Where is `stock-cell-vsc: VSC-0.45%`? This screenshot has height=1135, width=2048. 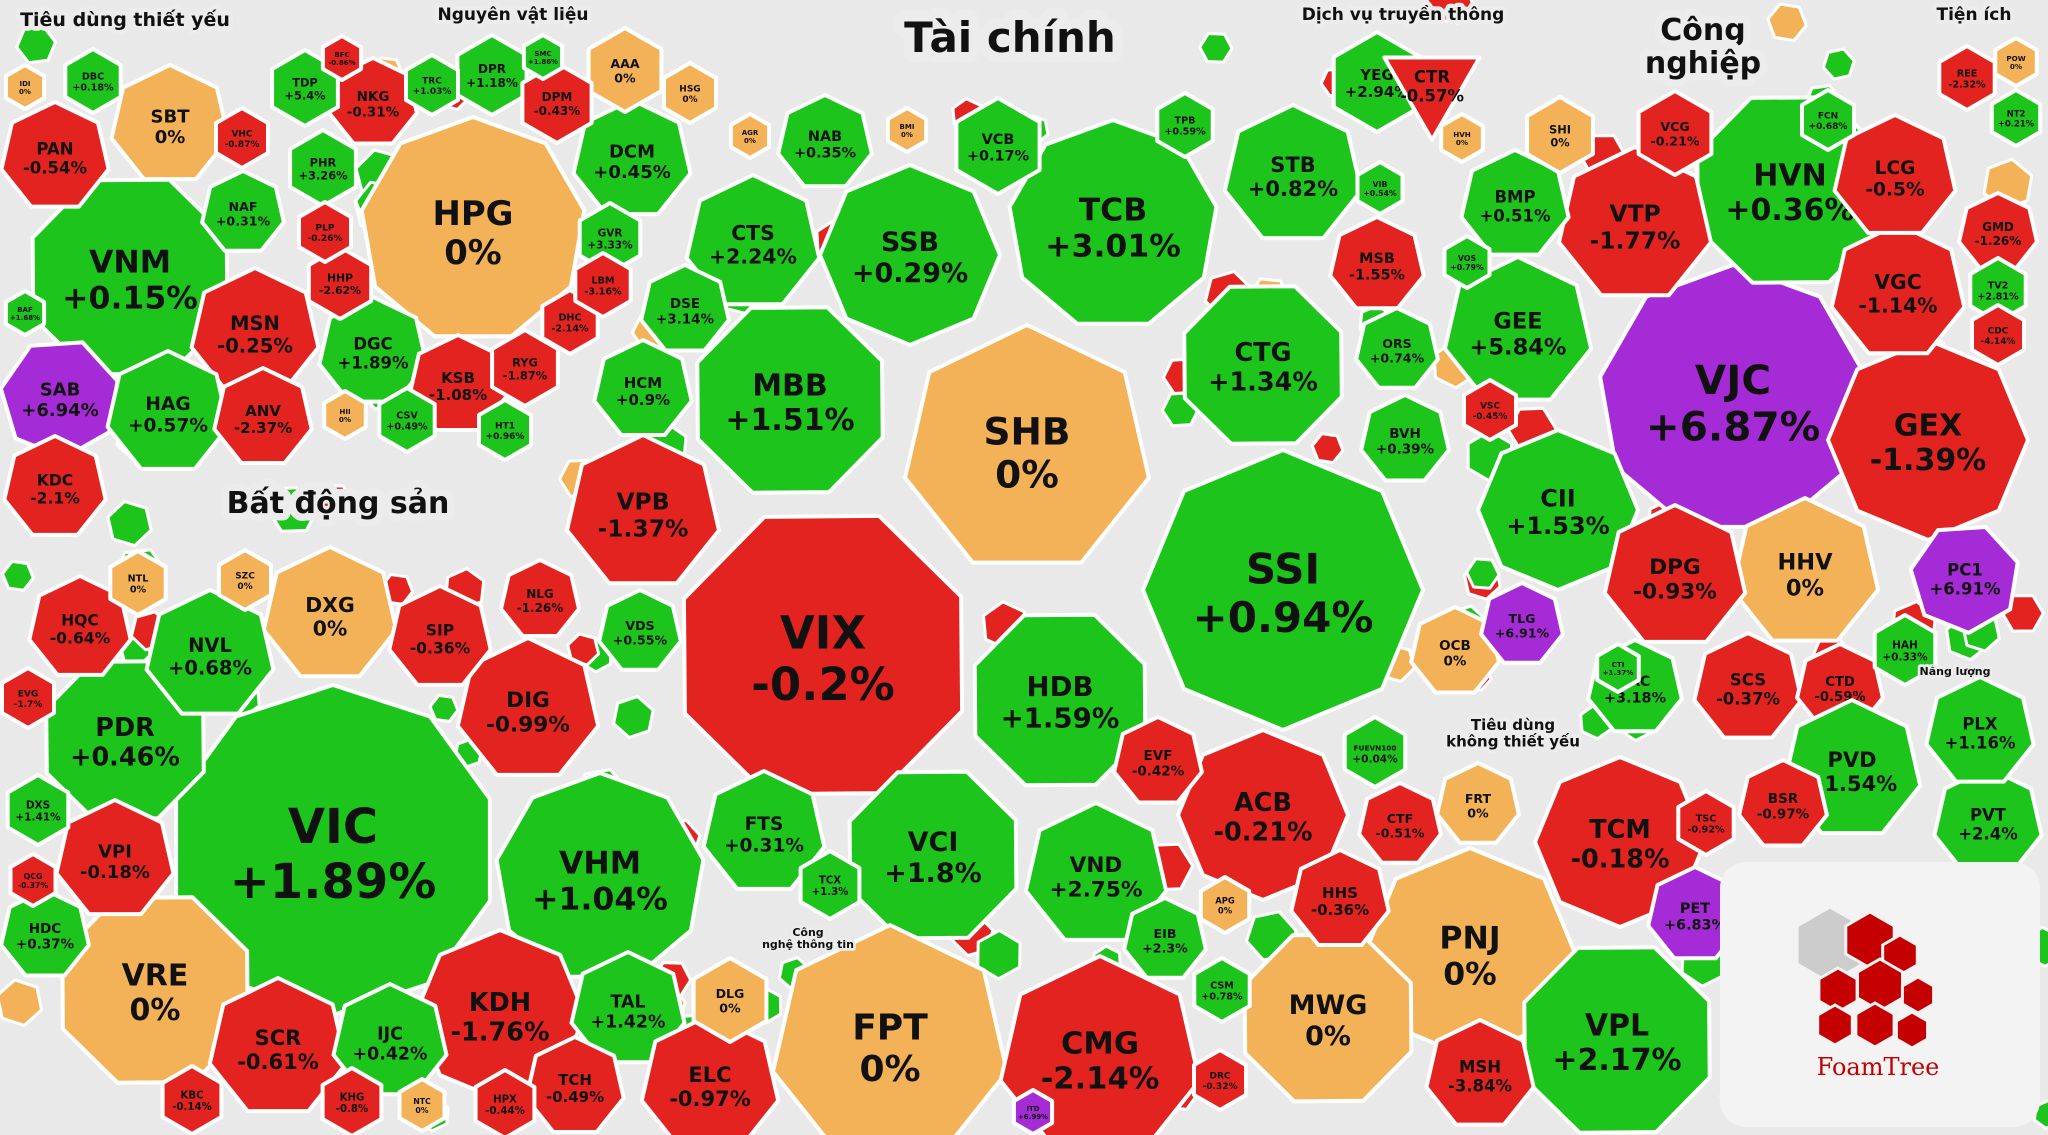
stock-cell-vsc: VSC-0.45% is located at coordinates (1490, 410).